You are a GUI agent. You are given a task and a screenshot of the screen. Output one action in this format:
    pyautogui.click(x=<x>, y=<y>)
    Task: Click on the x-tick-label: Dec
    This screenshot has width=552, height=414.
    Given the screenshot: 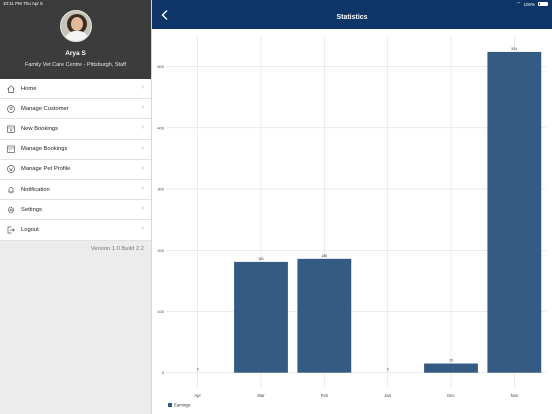 What is the action you would take?
    pyautogui.click(x=450, y=395)
    